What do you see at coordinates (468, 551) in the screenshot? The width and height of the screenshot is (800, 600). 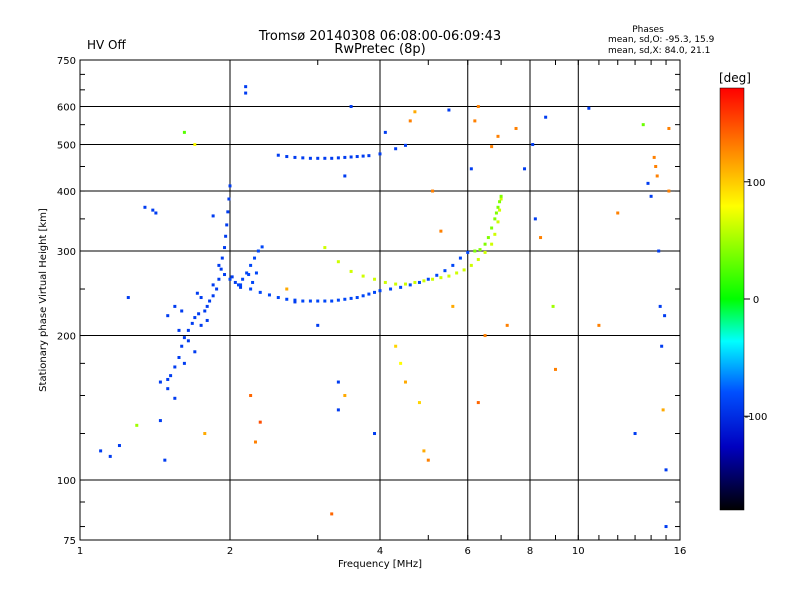 I see `x-tick-label: 6` at bounding box center [468, 551].